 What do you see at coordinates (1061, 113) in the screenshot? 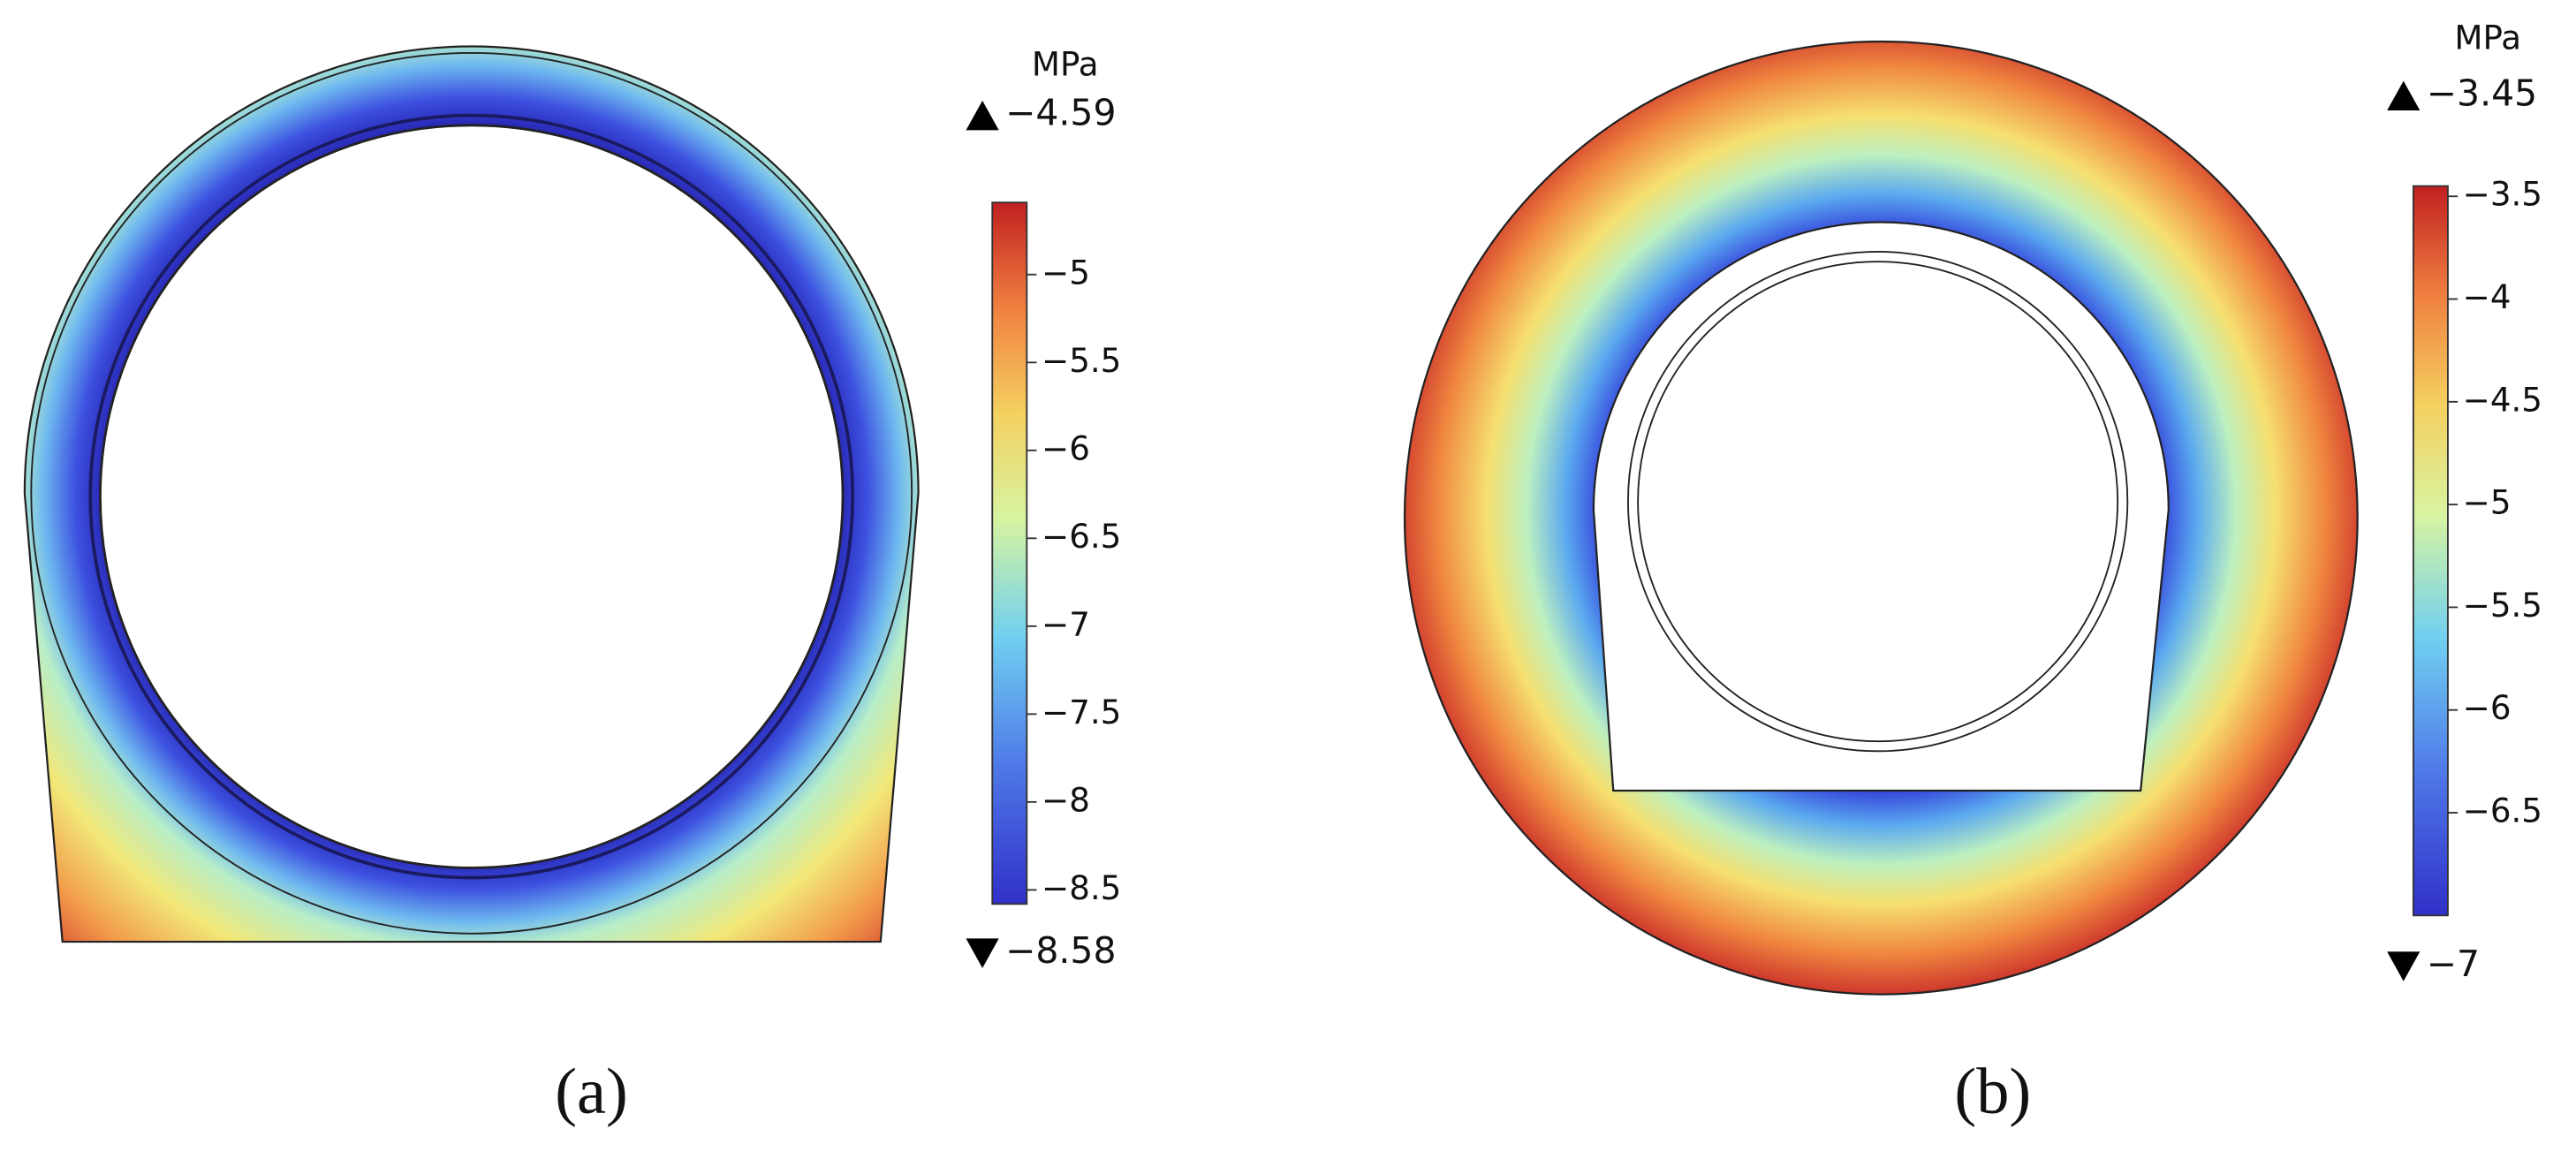
I see `max-label: −4.59` at bounding box center [1061, 113].